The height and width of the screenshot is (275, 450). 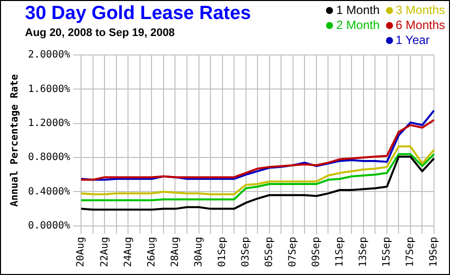 What do you see at coordinates (152, 252) in the screenshot?
I see `x-tick-label: 26Aug` at bounding box center [152, 252].